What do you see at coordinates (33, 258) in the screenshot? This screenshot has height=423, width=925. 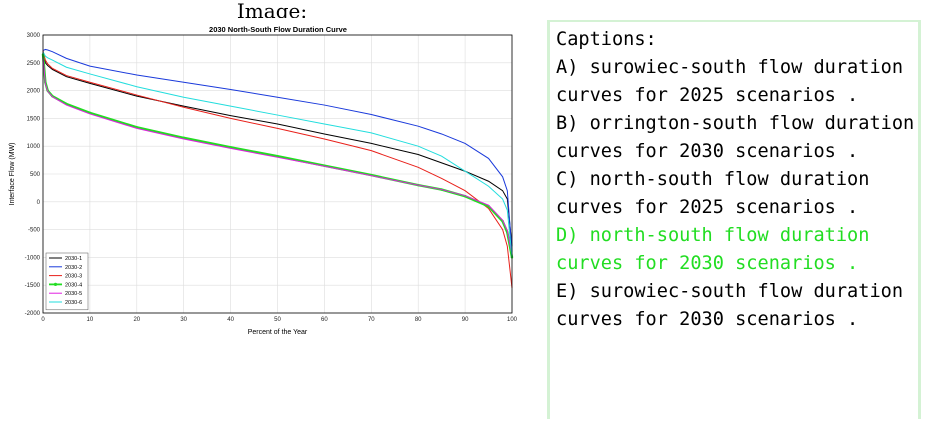 I see `y-tick-label: -1000` at bounding box center [33, 258].